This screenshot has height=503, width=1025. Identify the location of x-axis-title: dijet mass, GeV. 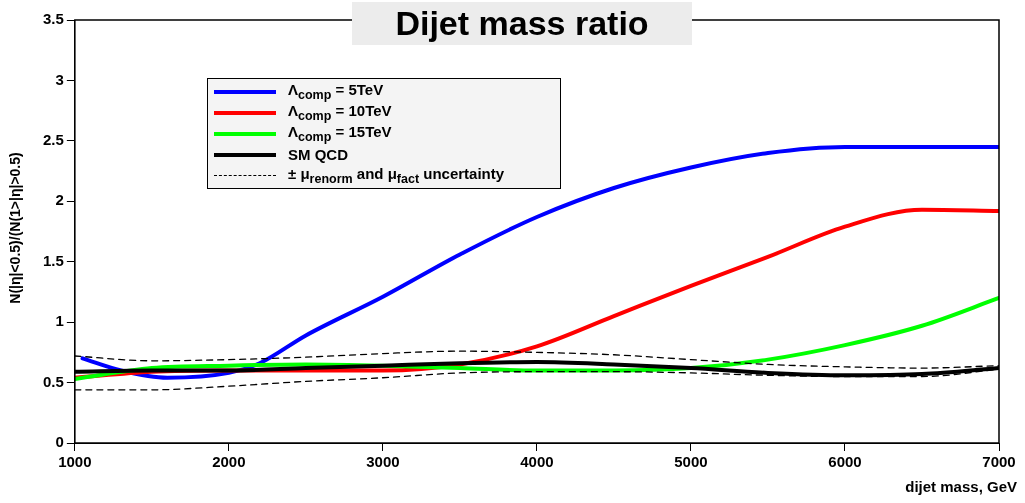
(961, 486).